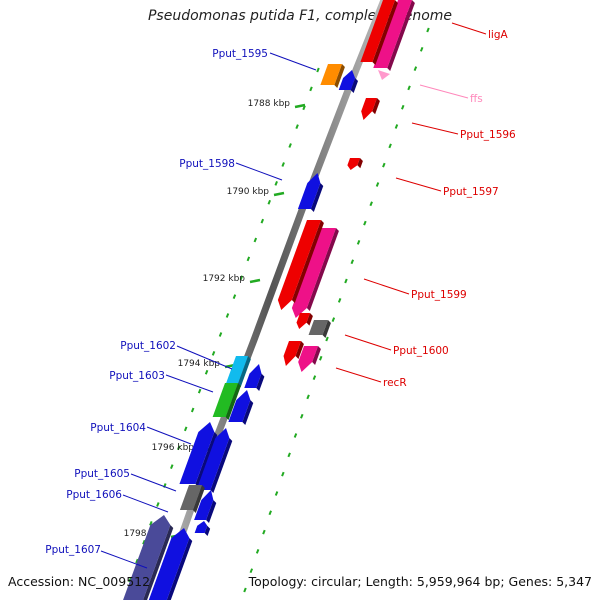 The image size is (600, 600). I want to click on gene-label-pput-1602: Pput_1602, so click(148, 346).